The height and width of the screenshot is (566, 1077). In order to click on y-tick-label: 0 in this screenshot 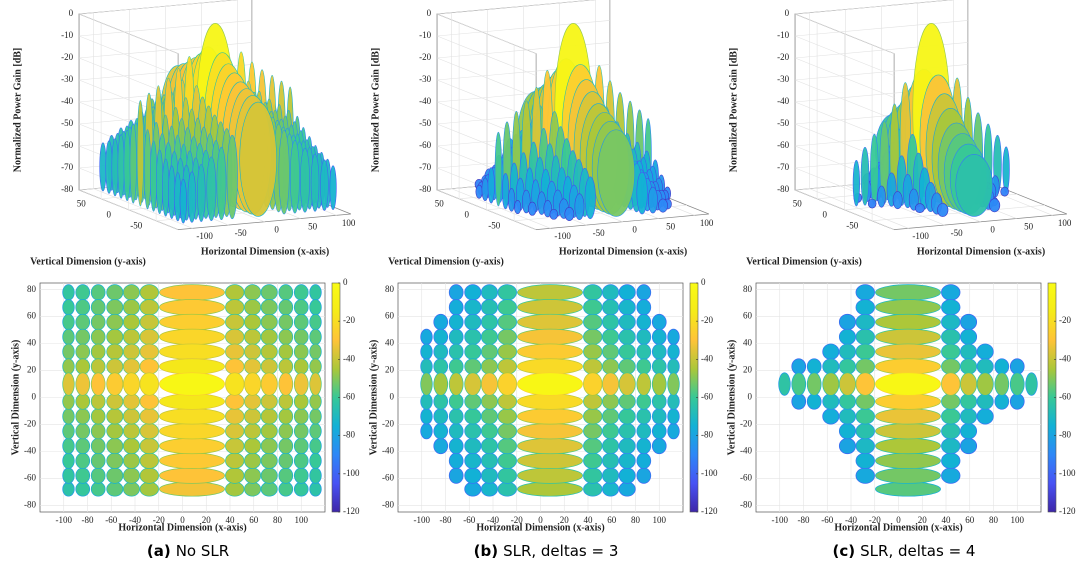, I will do `click(750, 397)`.